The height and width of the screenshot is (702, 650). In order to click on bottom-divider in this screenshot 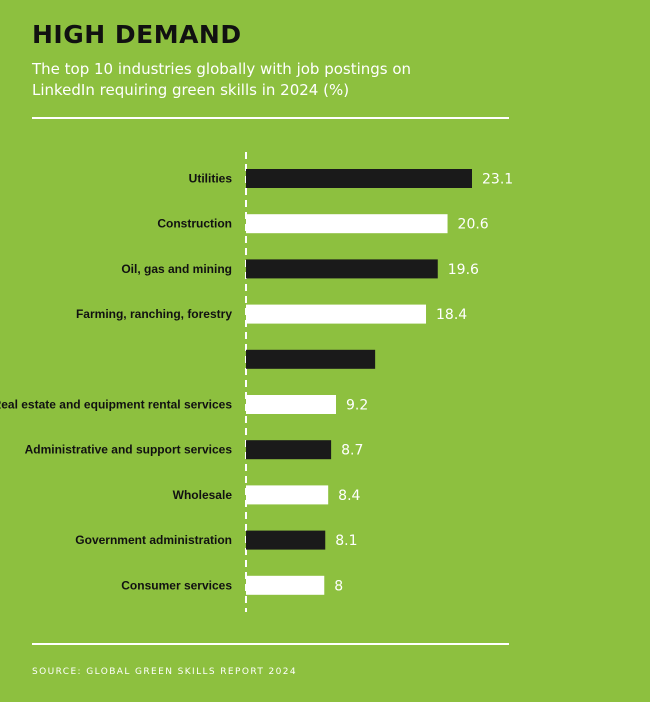, I will do `click(270, 644)`.